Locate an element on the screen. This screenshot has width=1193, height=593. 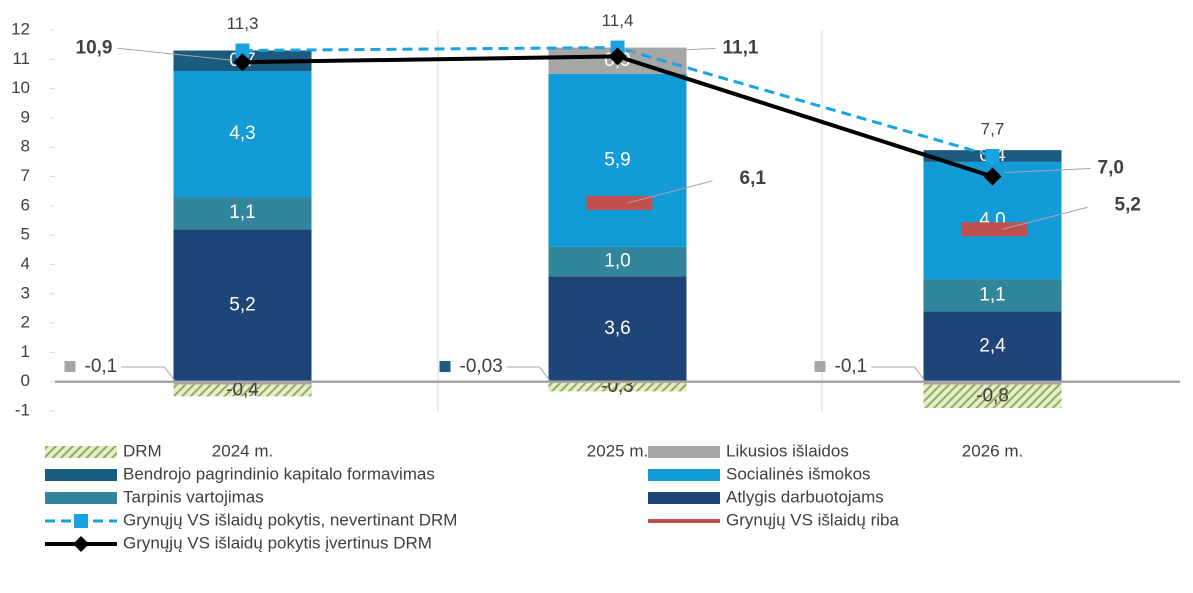
value-label: 4,3 is located at coordinates (242, 133).